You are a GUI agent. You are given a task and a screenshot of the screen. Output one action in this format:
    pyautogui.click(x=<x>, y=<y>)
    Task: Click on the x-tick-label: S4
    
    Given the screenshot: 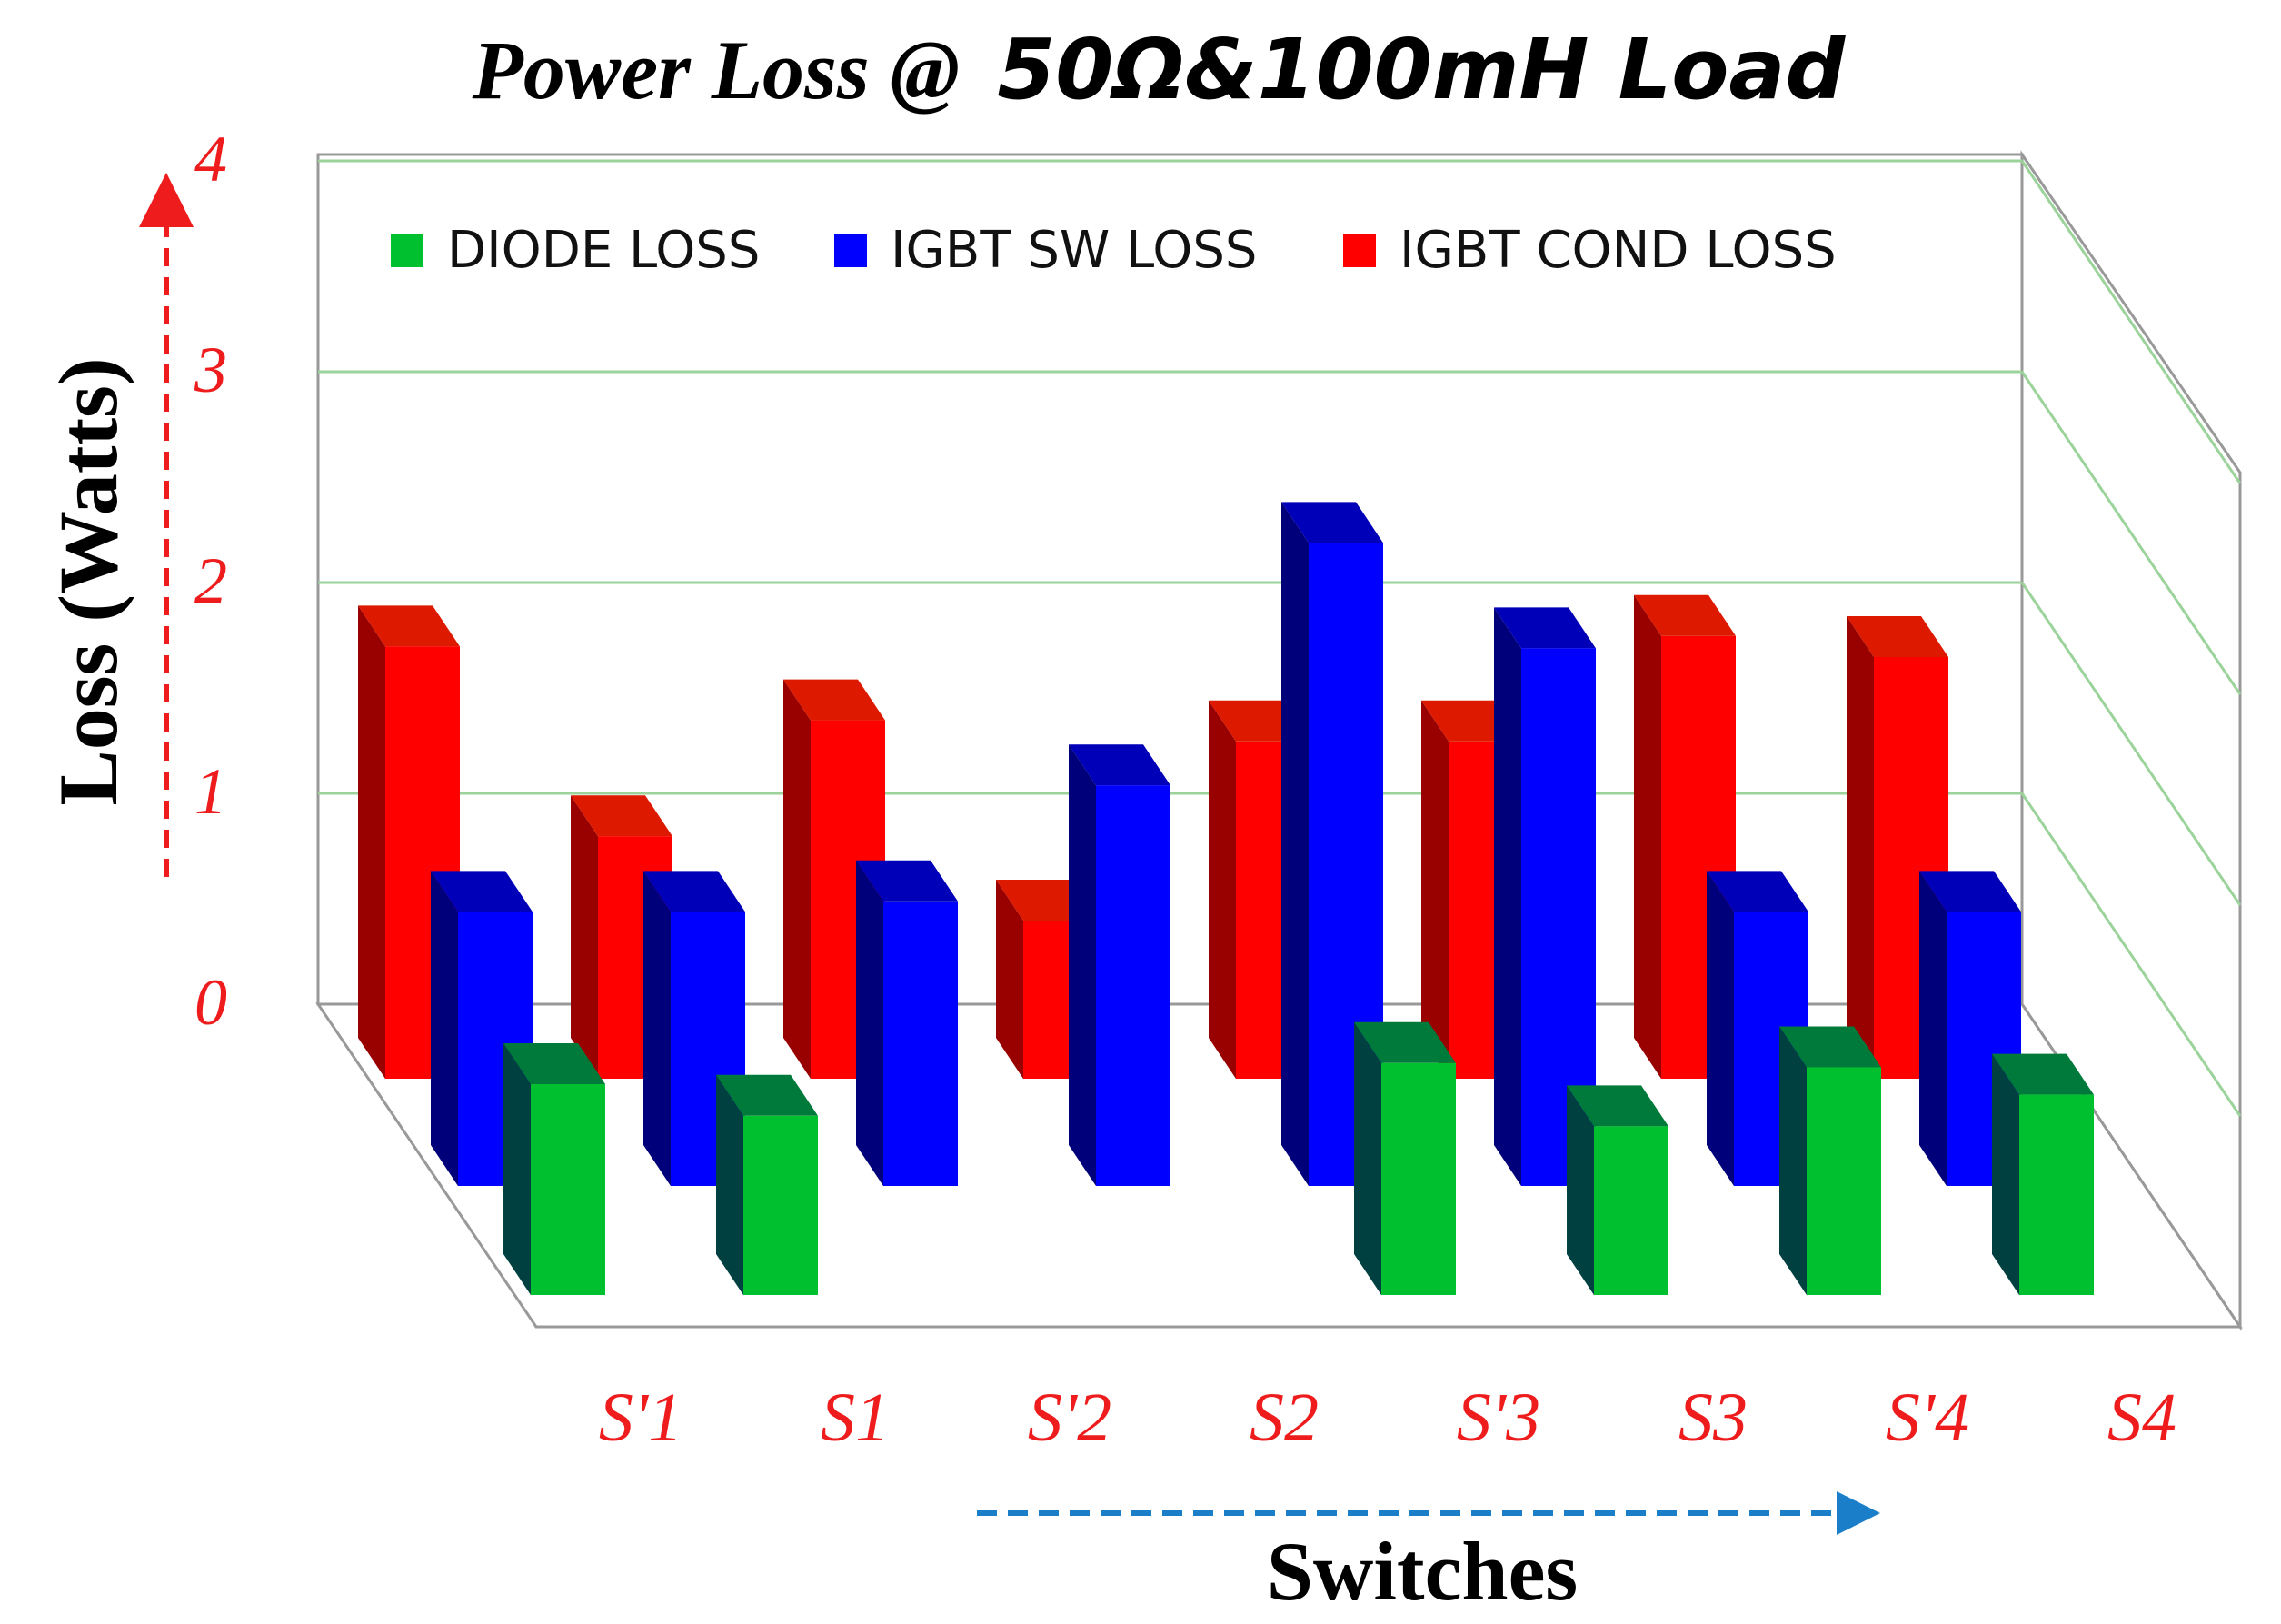 What is the action you would take?
    pyautogui.click(x=2141, y=1418)
    